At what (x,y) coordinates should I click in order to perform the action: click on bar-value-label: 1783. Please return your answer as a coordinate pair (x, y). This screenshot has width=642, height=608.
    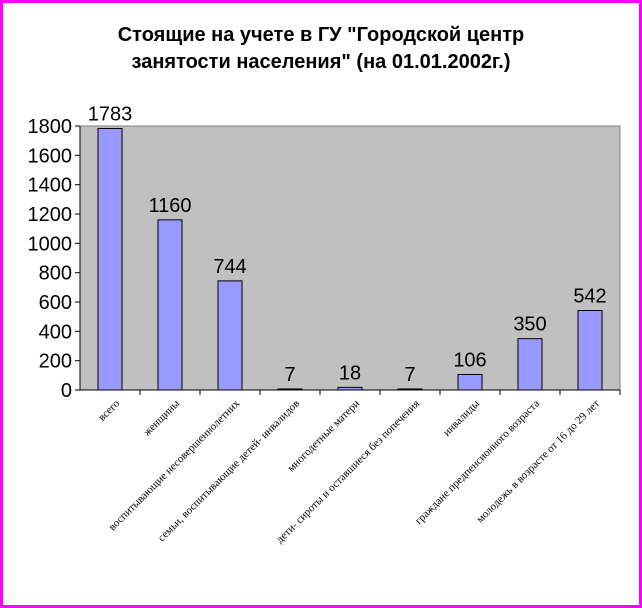
    Looking at the image, I should click on (110, 114).